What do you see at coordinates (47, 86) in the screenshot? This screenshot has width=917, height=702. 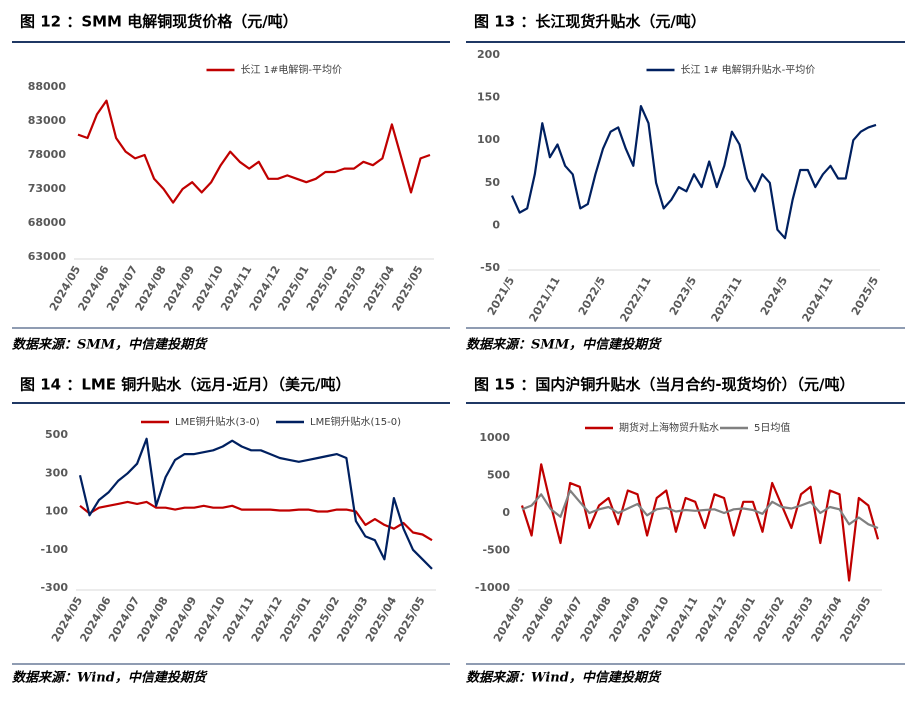 I see `y-tick-label: 88000` at bounding box center [47, 86].